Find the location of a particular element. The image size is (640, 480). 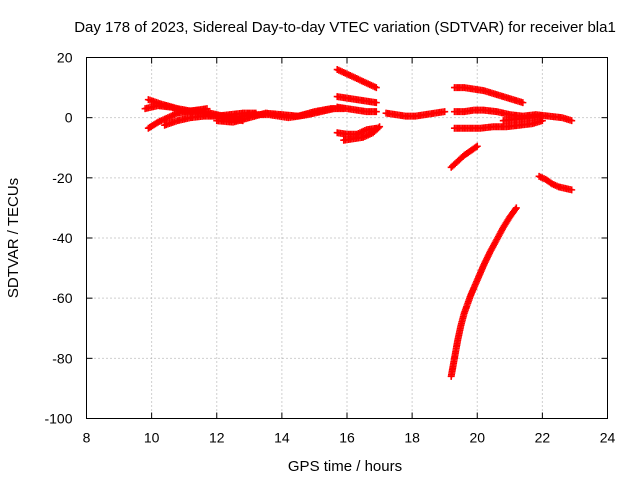

x-tick-label: 24 is located at coordinates (608, 438).